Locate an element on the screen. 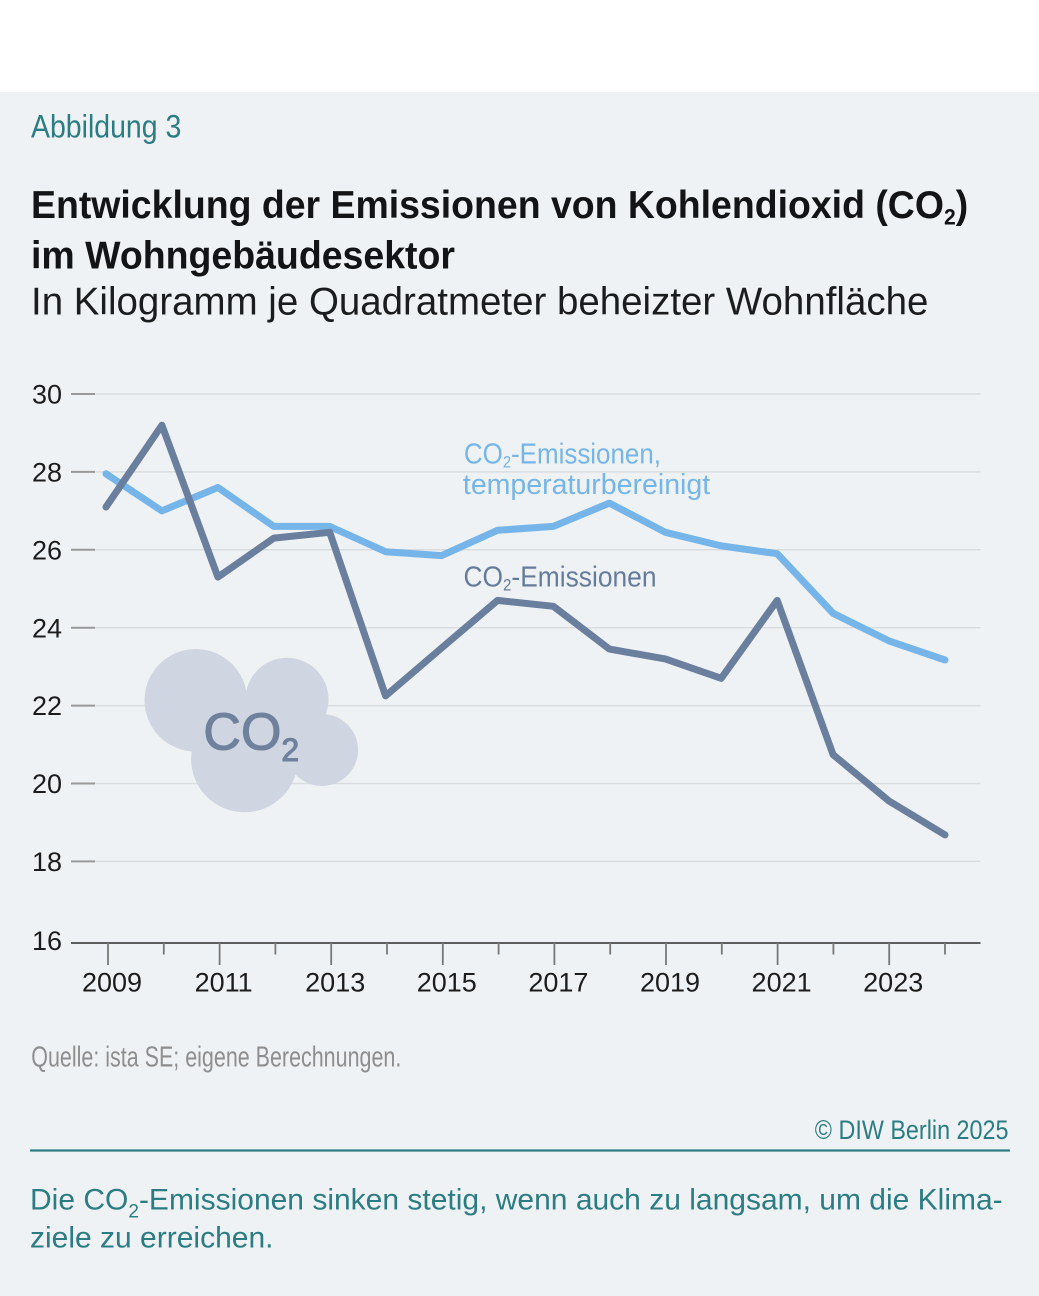  svg-text: 24 is located at coordinates (47, 628).